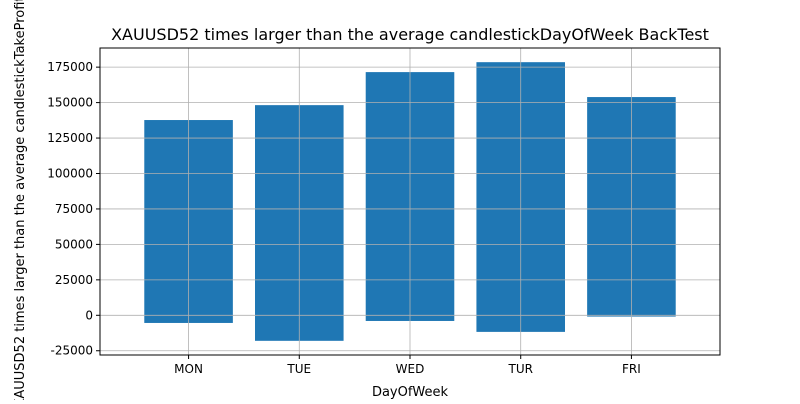  I want to click on y-tick-label: 100000, so click(70, 173).